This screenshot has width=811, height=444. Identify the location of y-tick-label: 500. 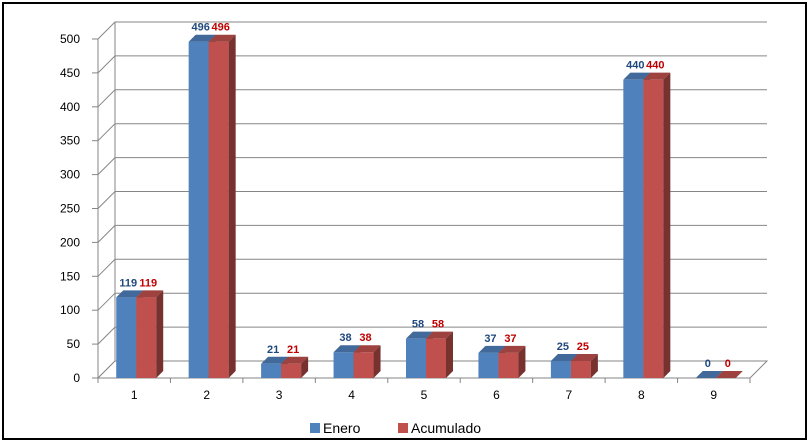
(70, 39).